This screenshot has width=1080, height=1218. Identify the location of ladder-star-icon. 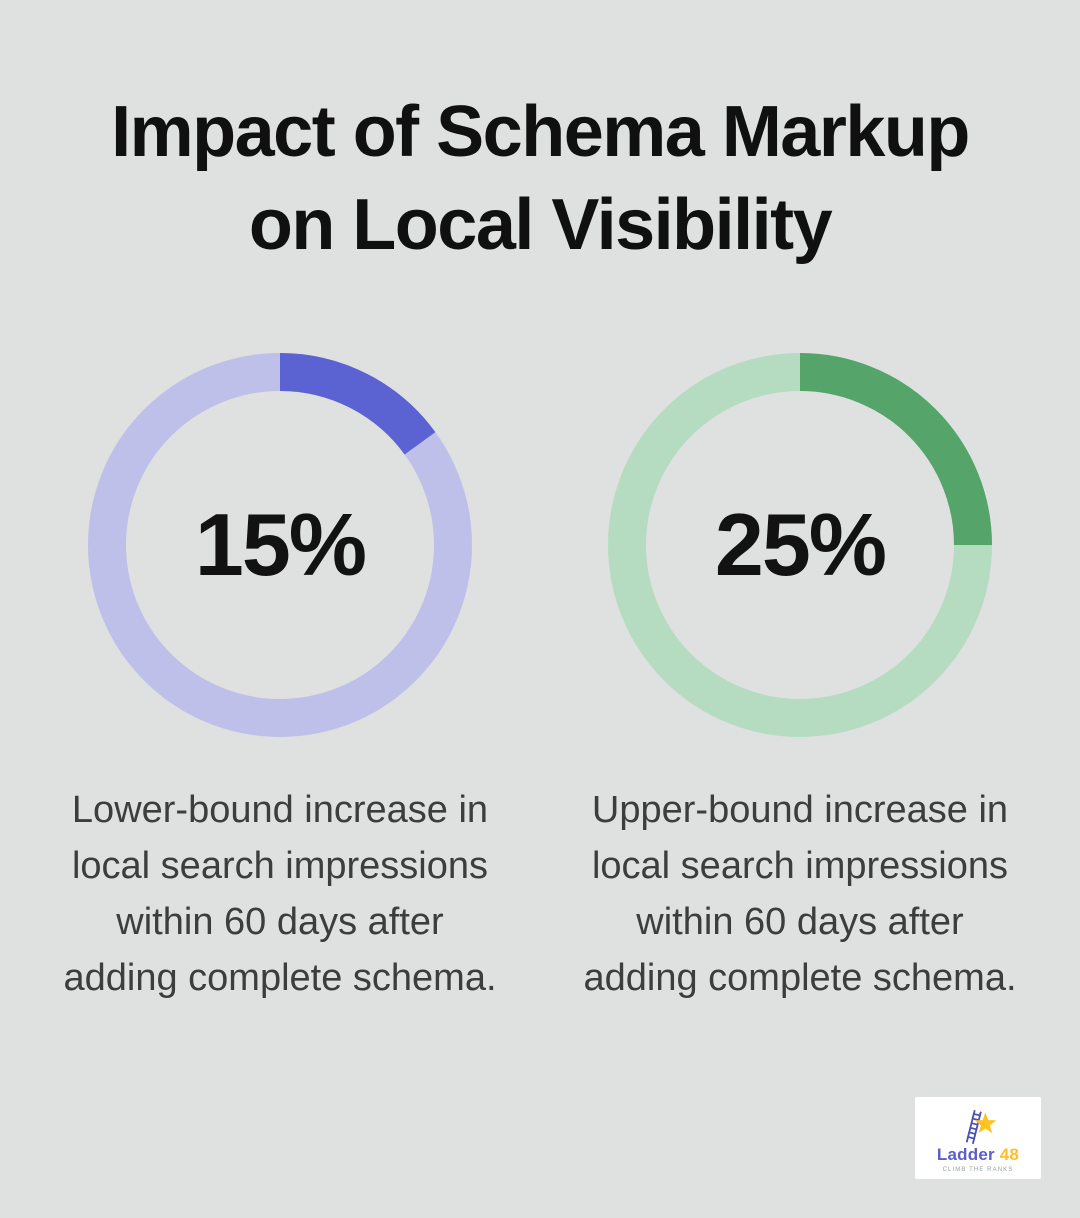
(978, 1127).